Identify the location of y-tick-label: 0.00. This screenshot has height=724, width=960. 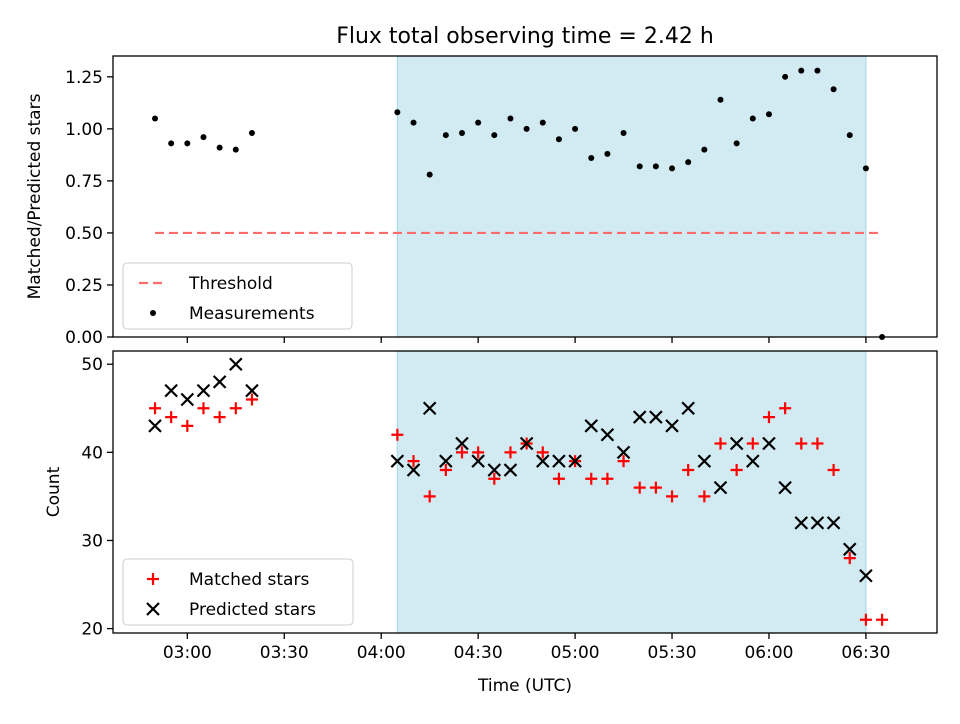
(84, 338).